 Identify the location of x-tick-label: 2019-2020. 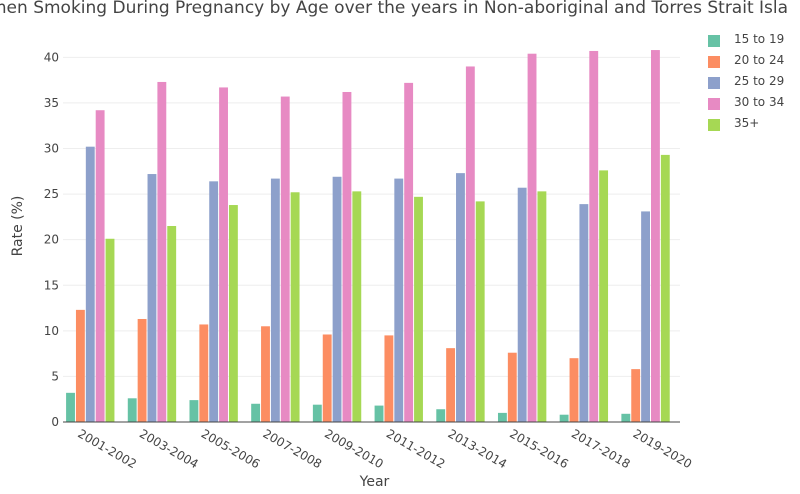
(663, 448).